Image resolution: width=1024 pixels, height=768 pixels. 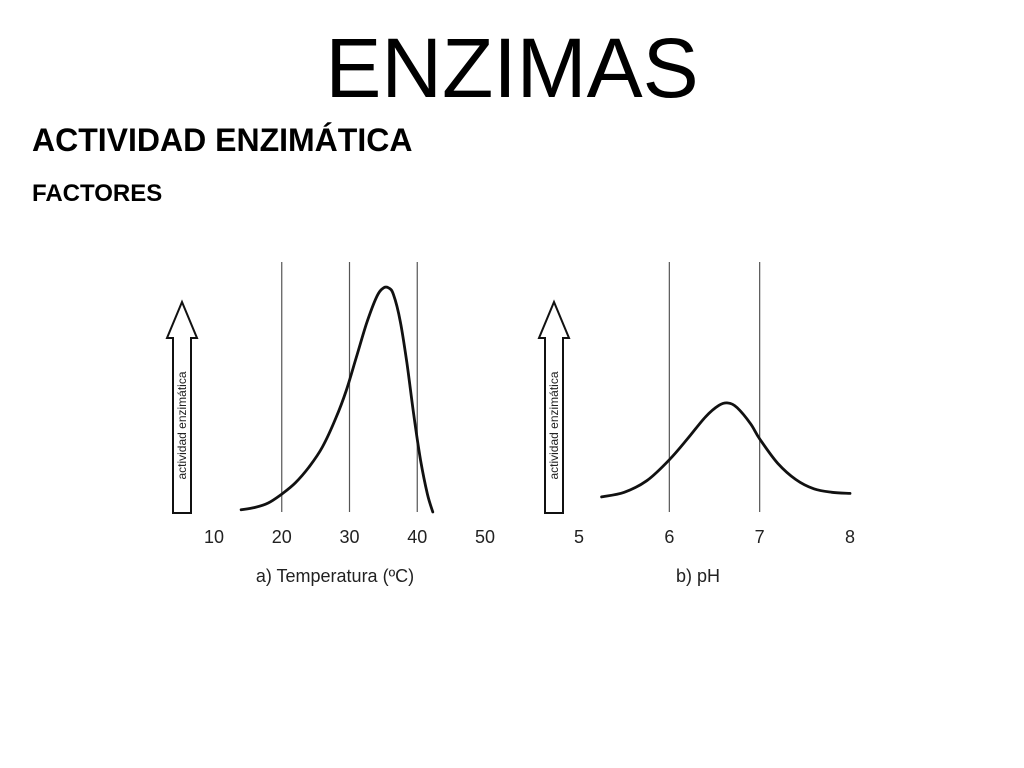 I want to click on ph-chart: actividad enzimática 5 6 7 8 b) pH, so click(x=696, y=424).